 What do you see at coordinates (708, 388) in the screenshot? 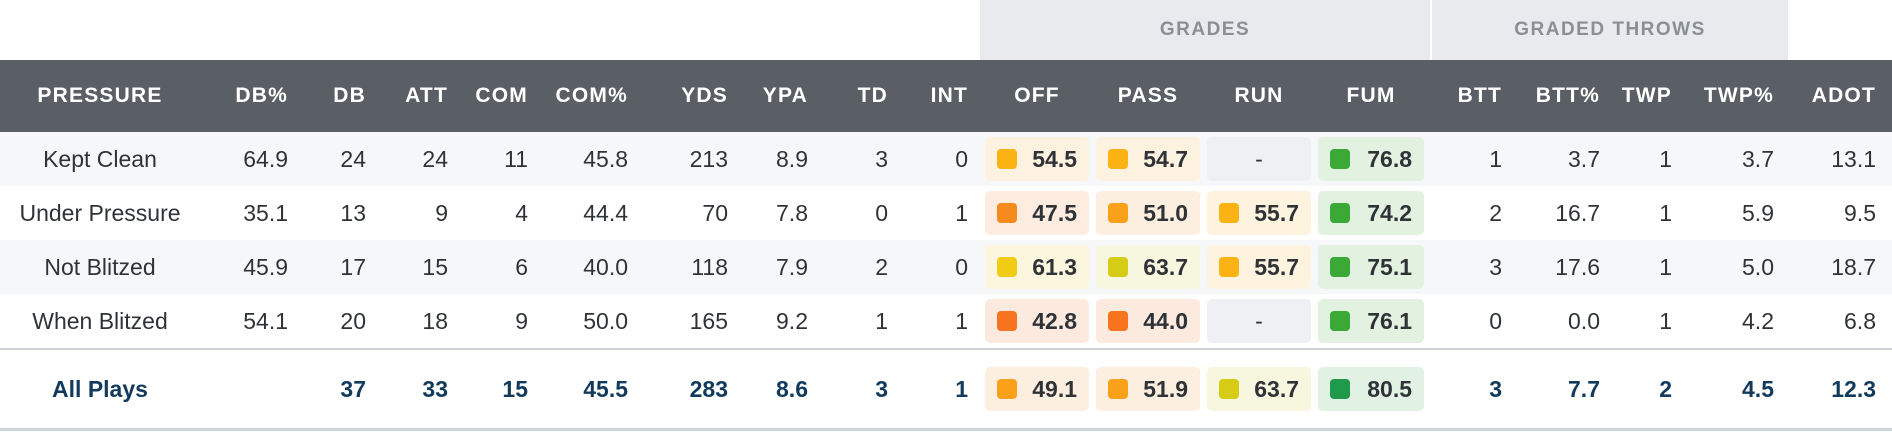
I see `cell-yds: 283` at bounding box center [708, 388].